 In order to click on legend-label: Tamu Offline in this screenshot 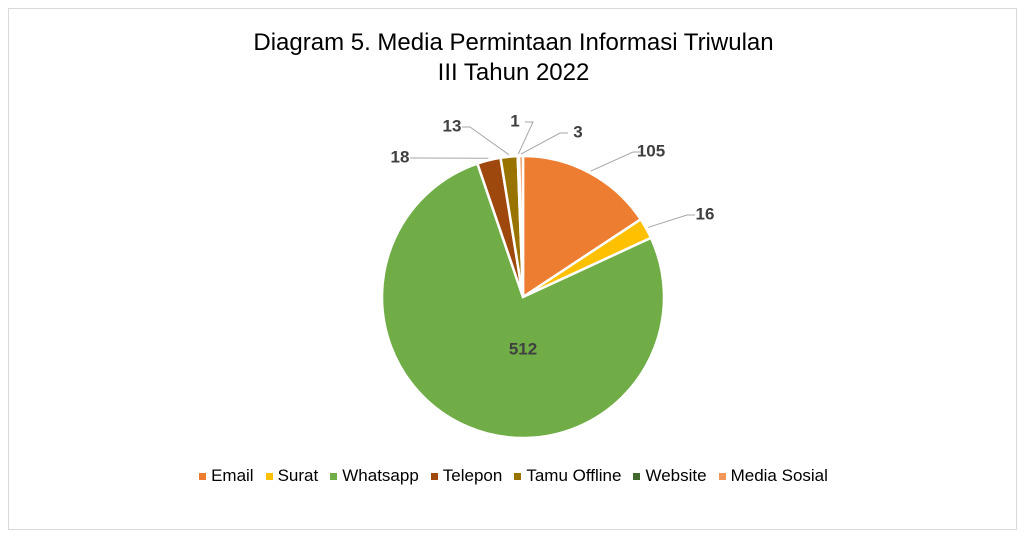, I will do `click(574, 475)`.